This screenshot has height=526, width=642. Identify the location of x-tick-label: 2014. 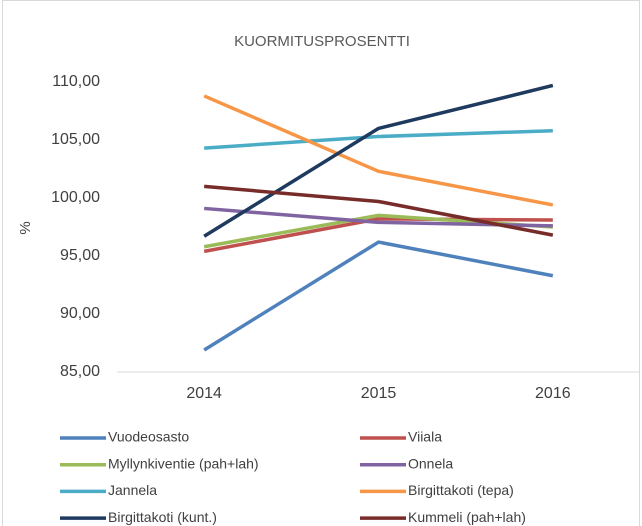
(204, 393).